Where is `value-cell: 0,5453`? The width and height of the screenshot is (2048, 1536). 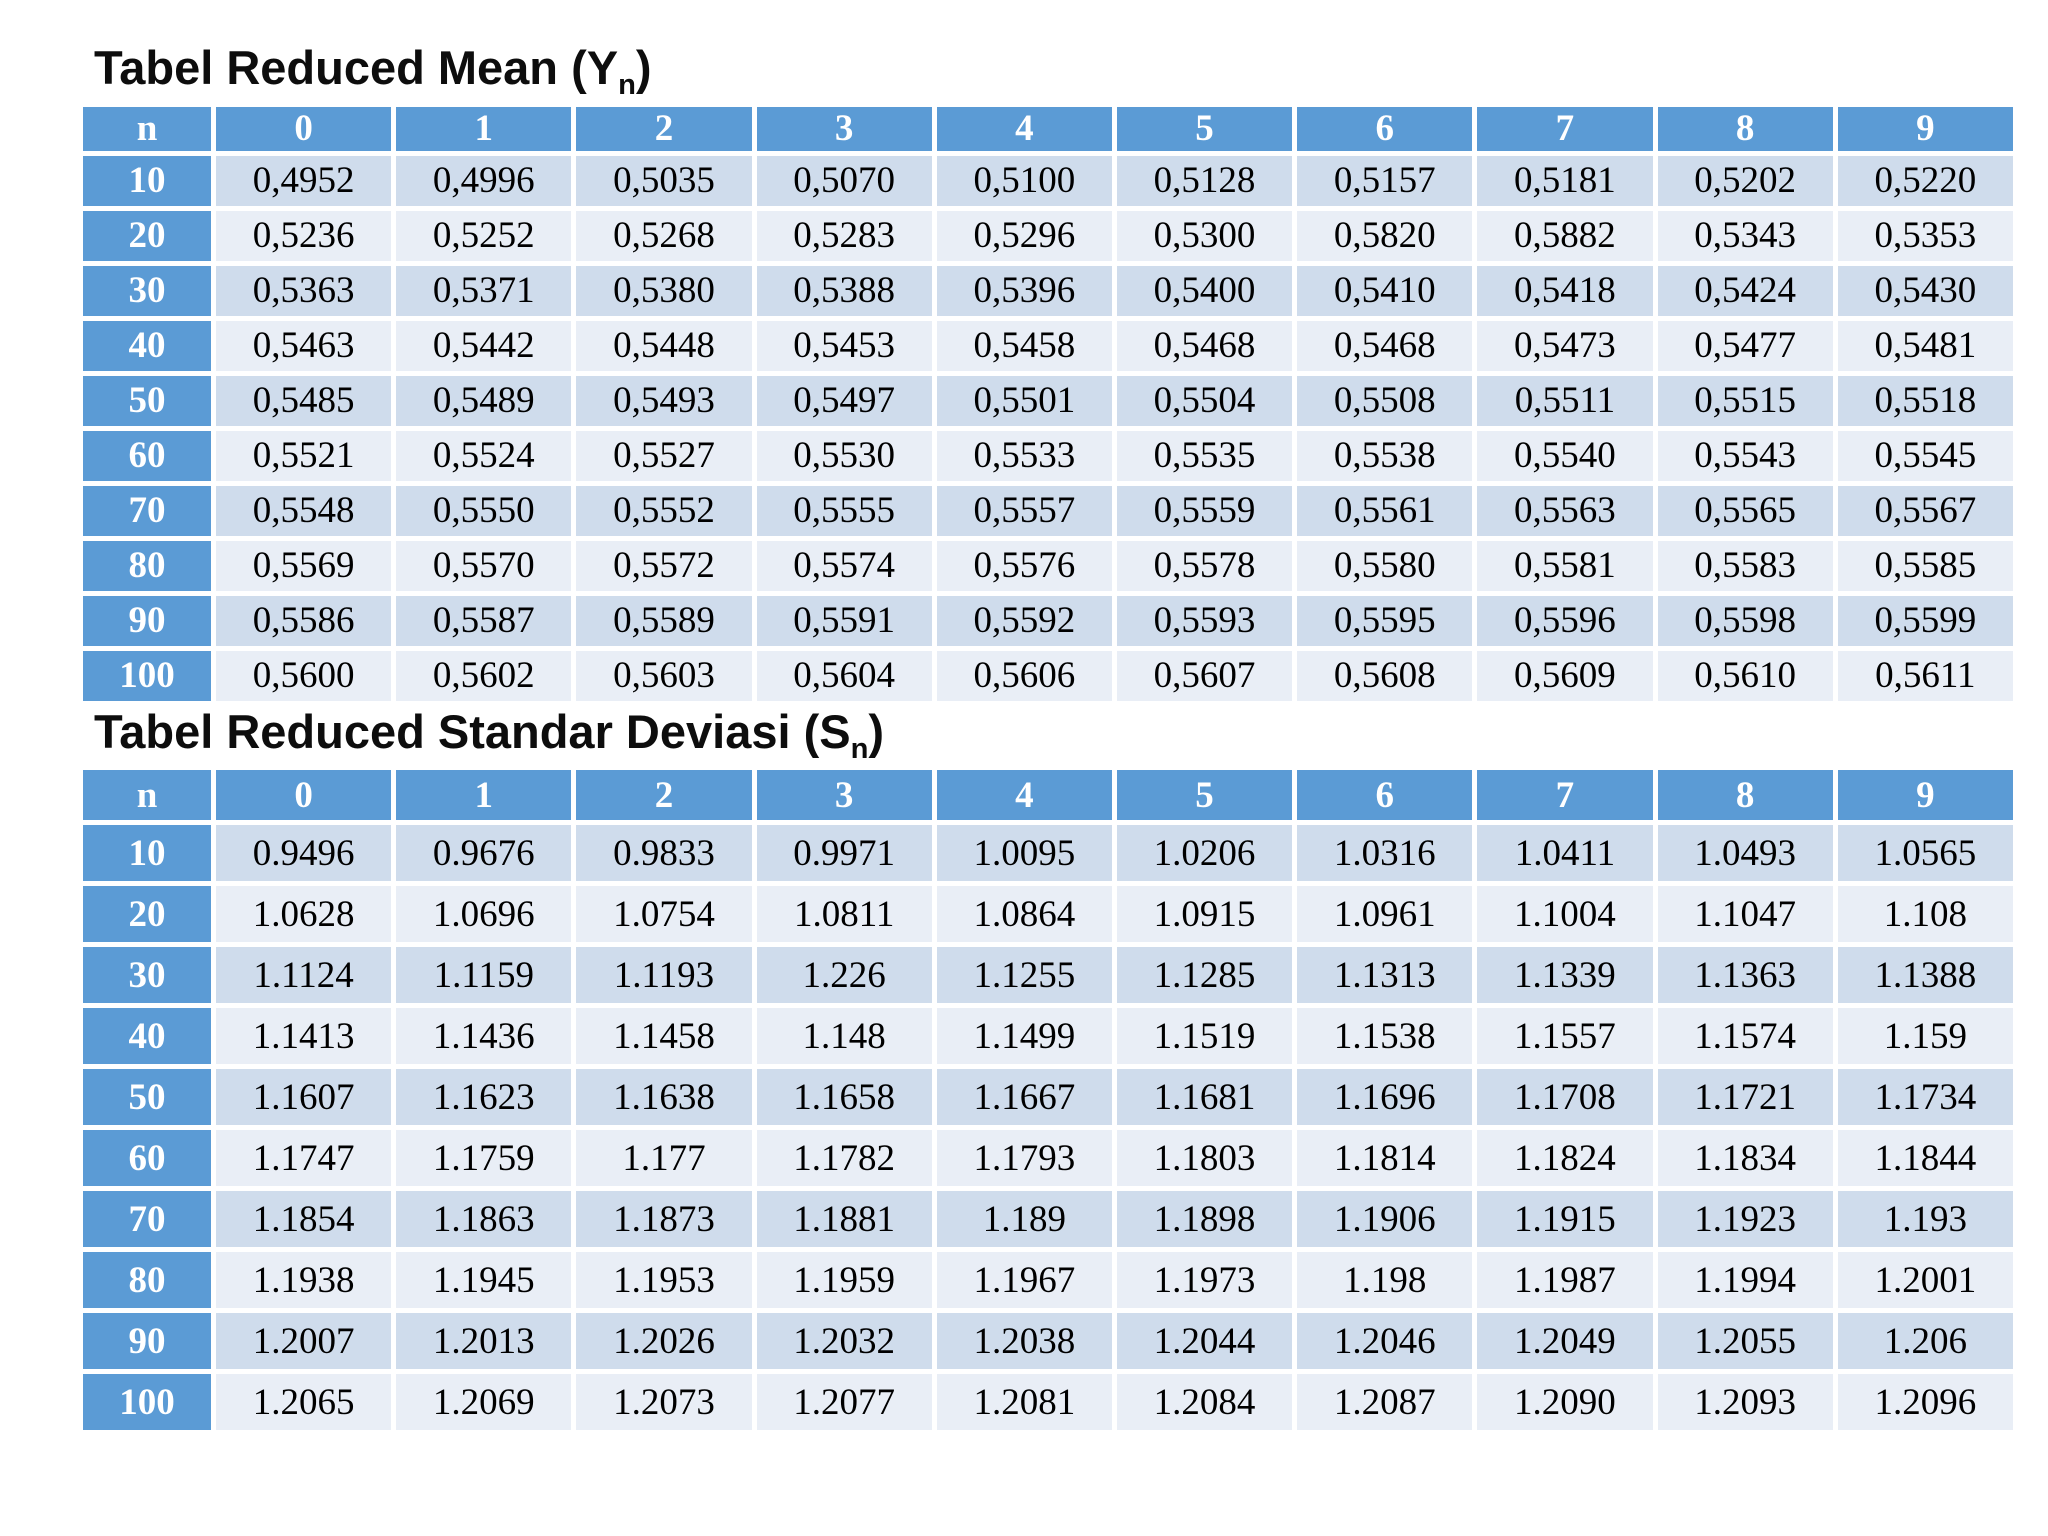 value-cell: 0,5453 is located at coordinates (844, 345).